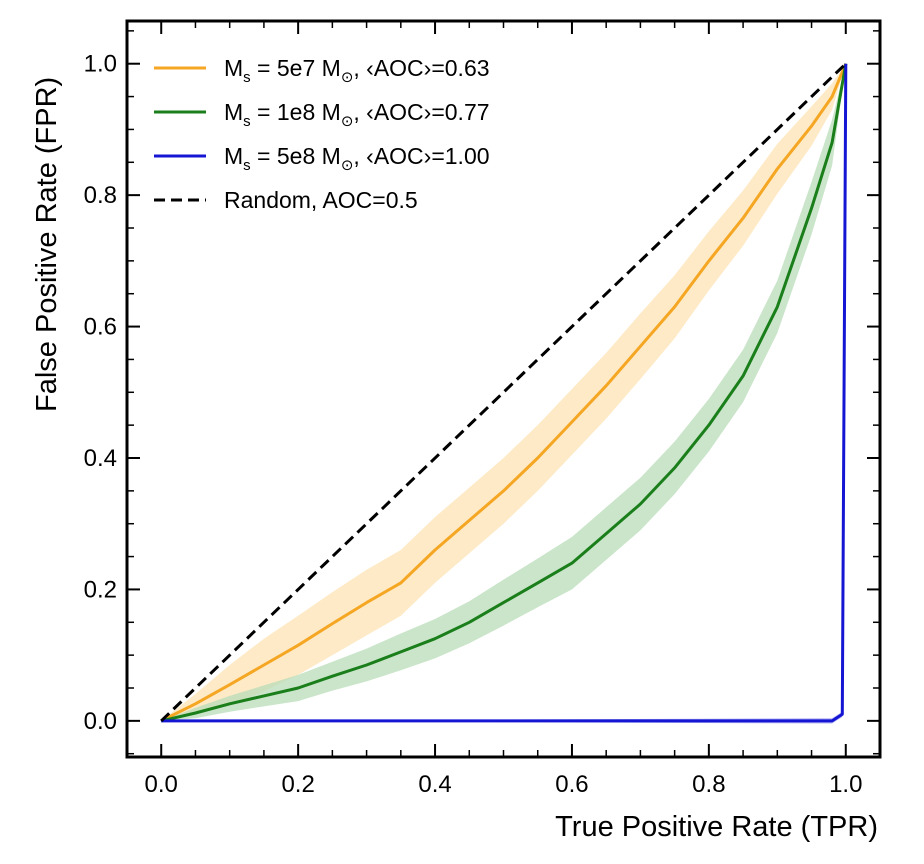 The height and width of the screenshot is (864, 924). What do you see at coordinates (100, 458) in the screenshot?
I see `y-tick-label: 0.4` at bounding box center [100, 458].